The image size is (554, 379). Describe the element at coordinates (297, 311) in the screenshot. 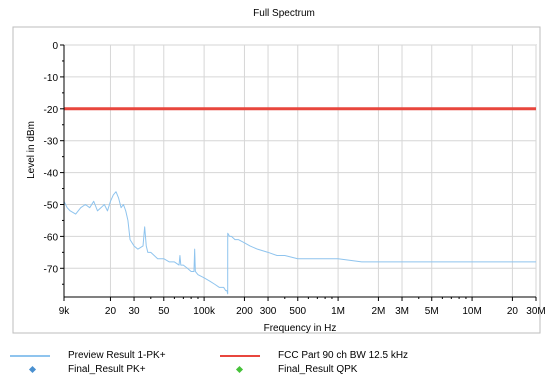

I see `x-tick-label: 500` at that location.